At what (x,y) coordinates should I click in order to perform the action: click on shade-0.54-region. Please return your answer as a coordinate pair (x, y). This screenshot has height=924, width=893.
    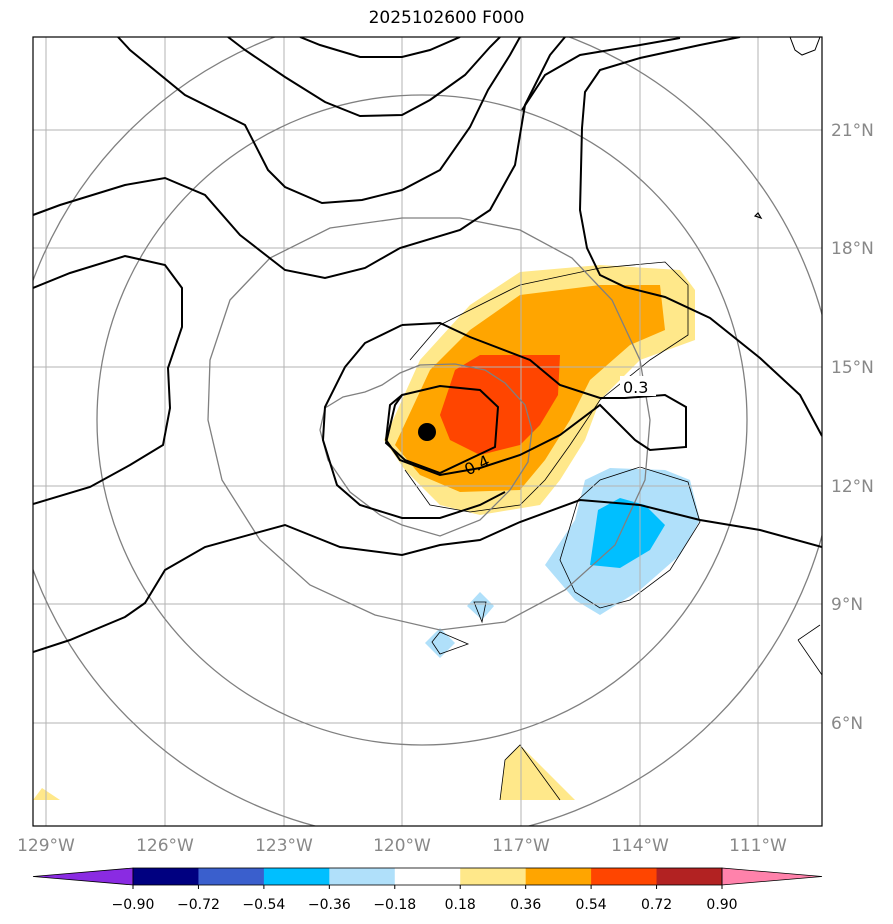
    Looking at the image, I should click on (500, 405).